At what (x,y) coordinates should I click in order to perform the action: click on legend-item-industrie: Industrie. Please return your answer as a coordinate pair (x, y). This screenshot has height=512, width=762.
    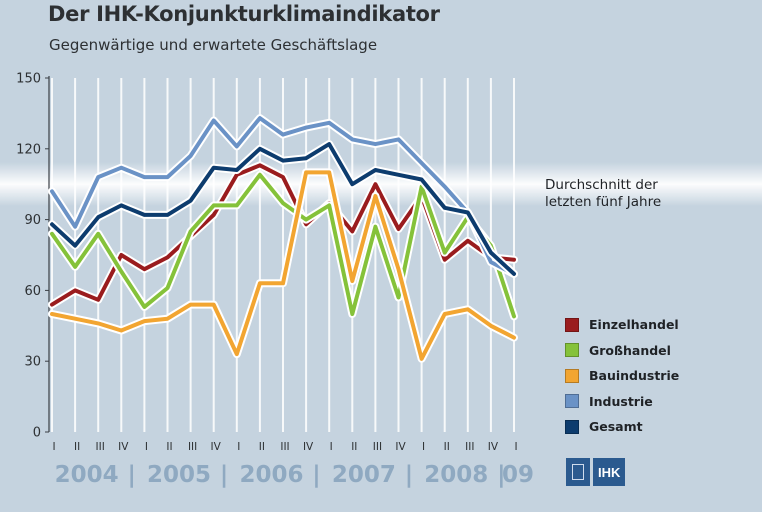
    Looking at the image, I should click on (622, 402).